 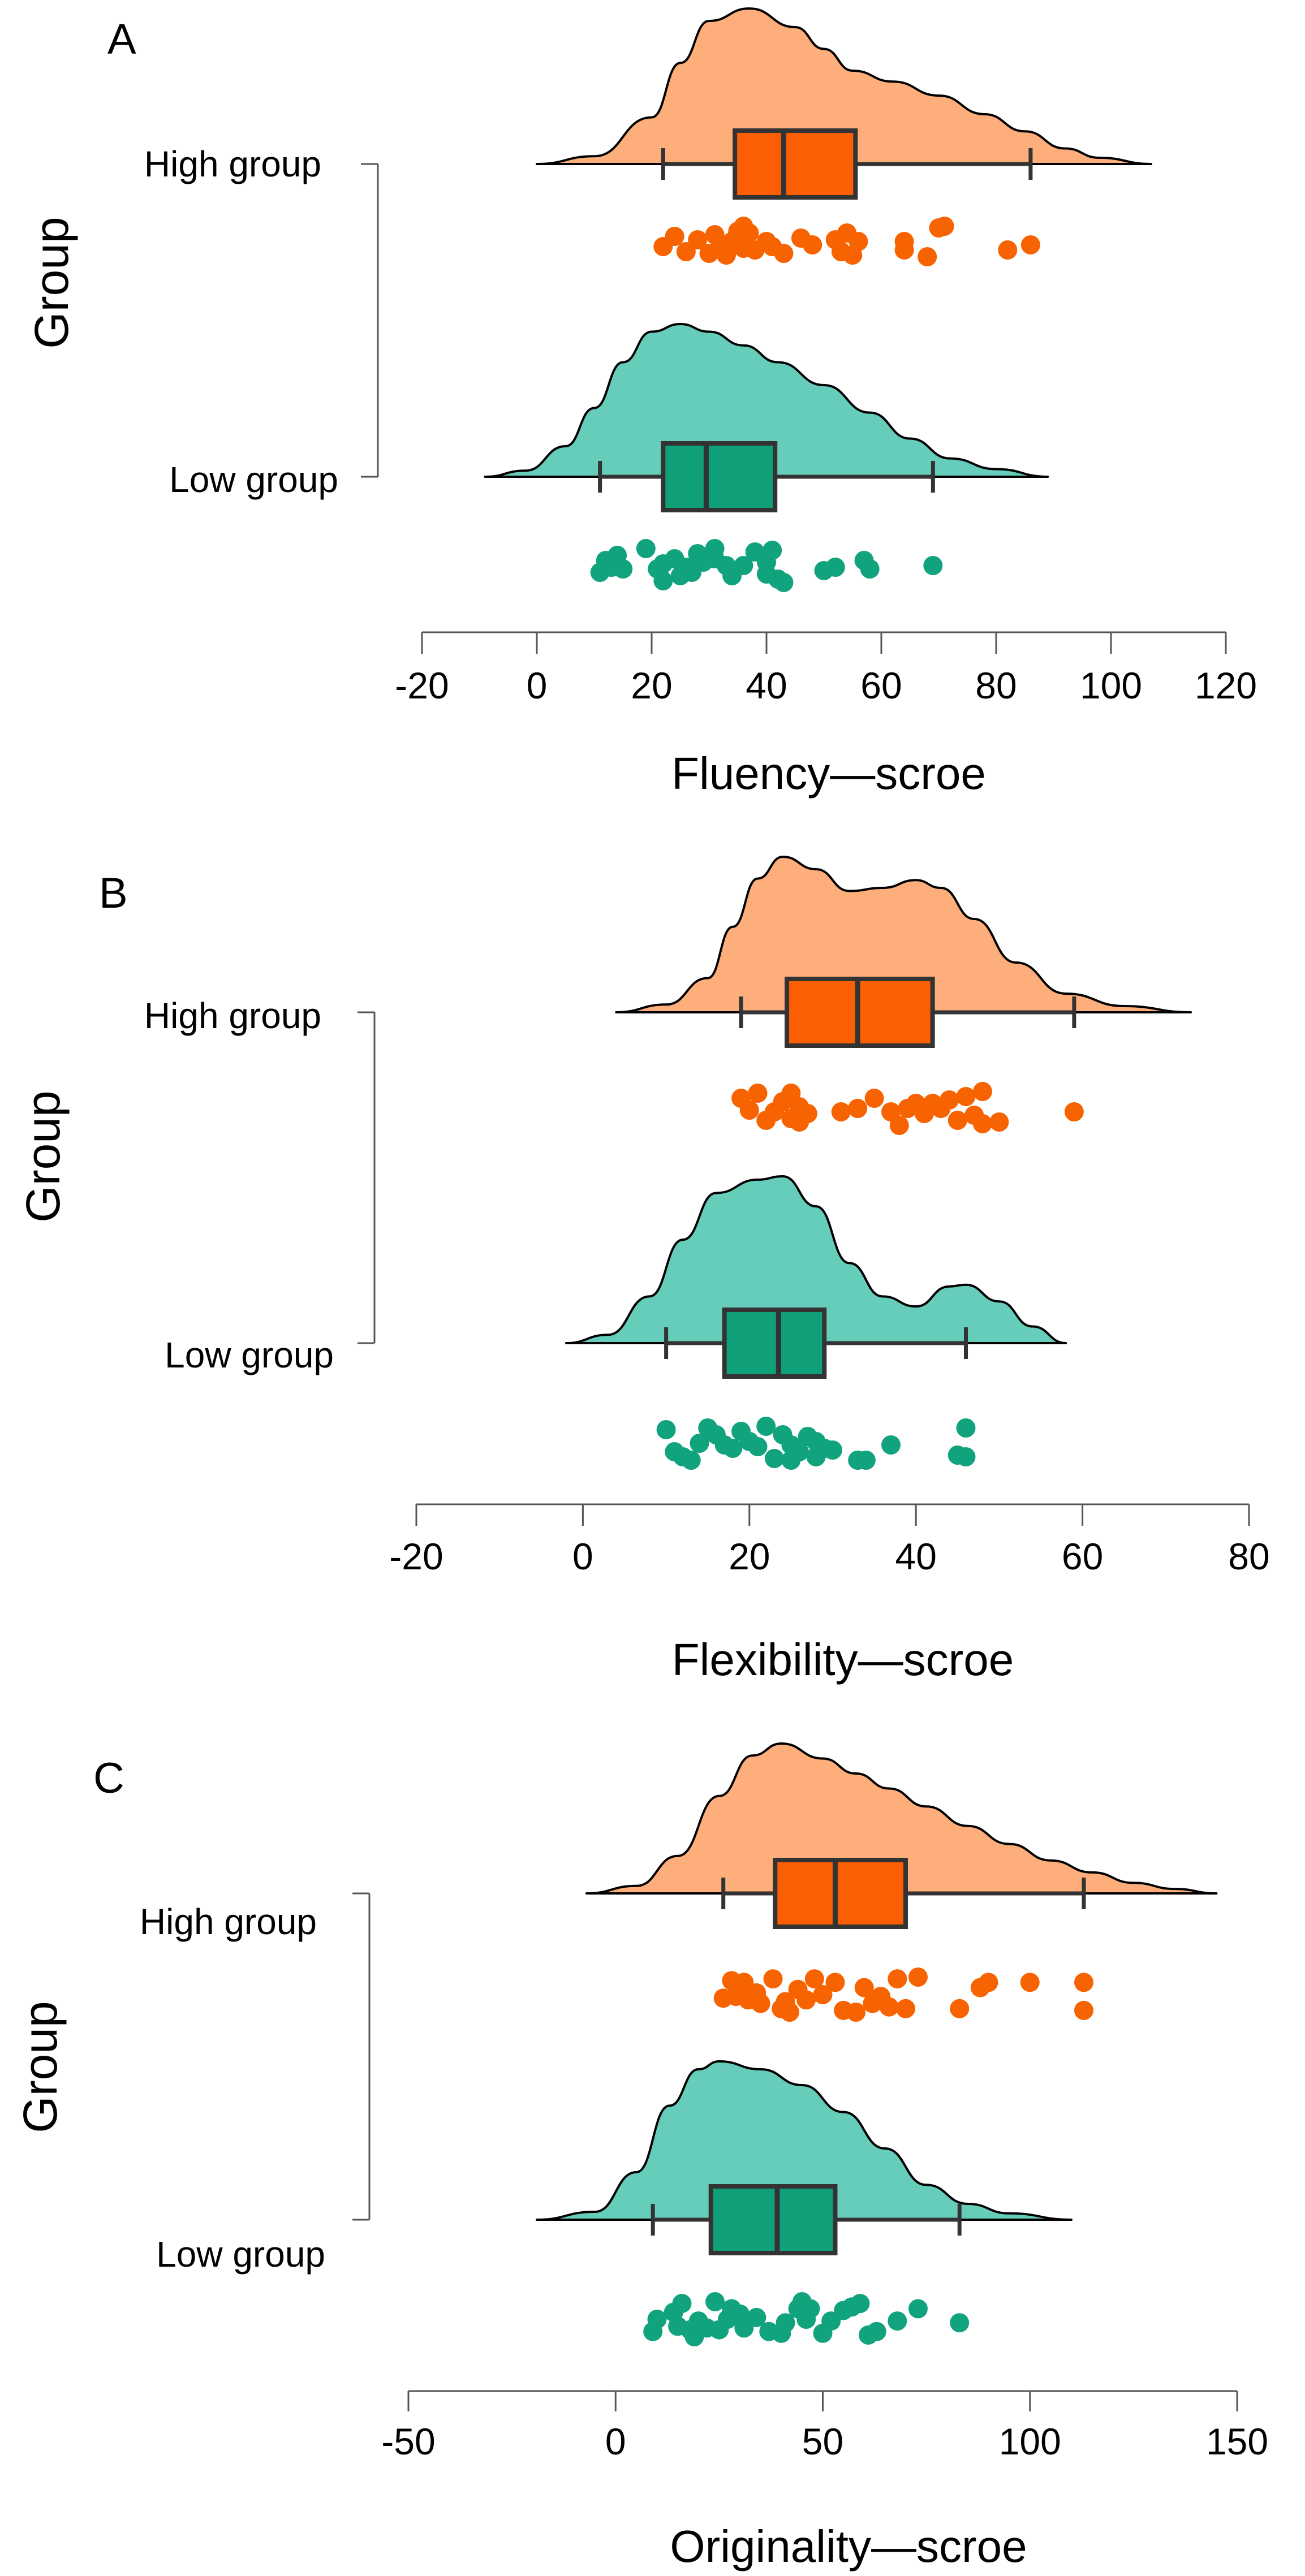 I want to click on x-tick-label-a-5: 80, so click(x=996, y=686).